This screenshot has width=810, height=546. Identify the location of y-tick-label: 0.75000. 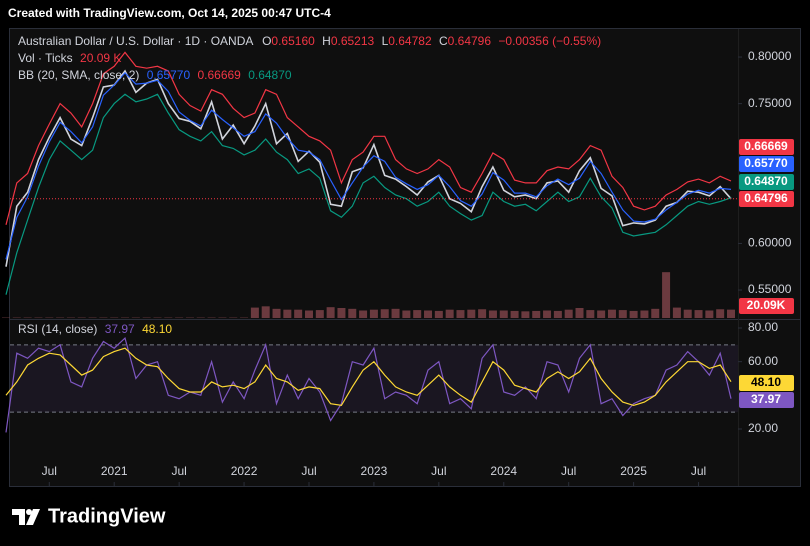
(770, 103).